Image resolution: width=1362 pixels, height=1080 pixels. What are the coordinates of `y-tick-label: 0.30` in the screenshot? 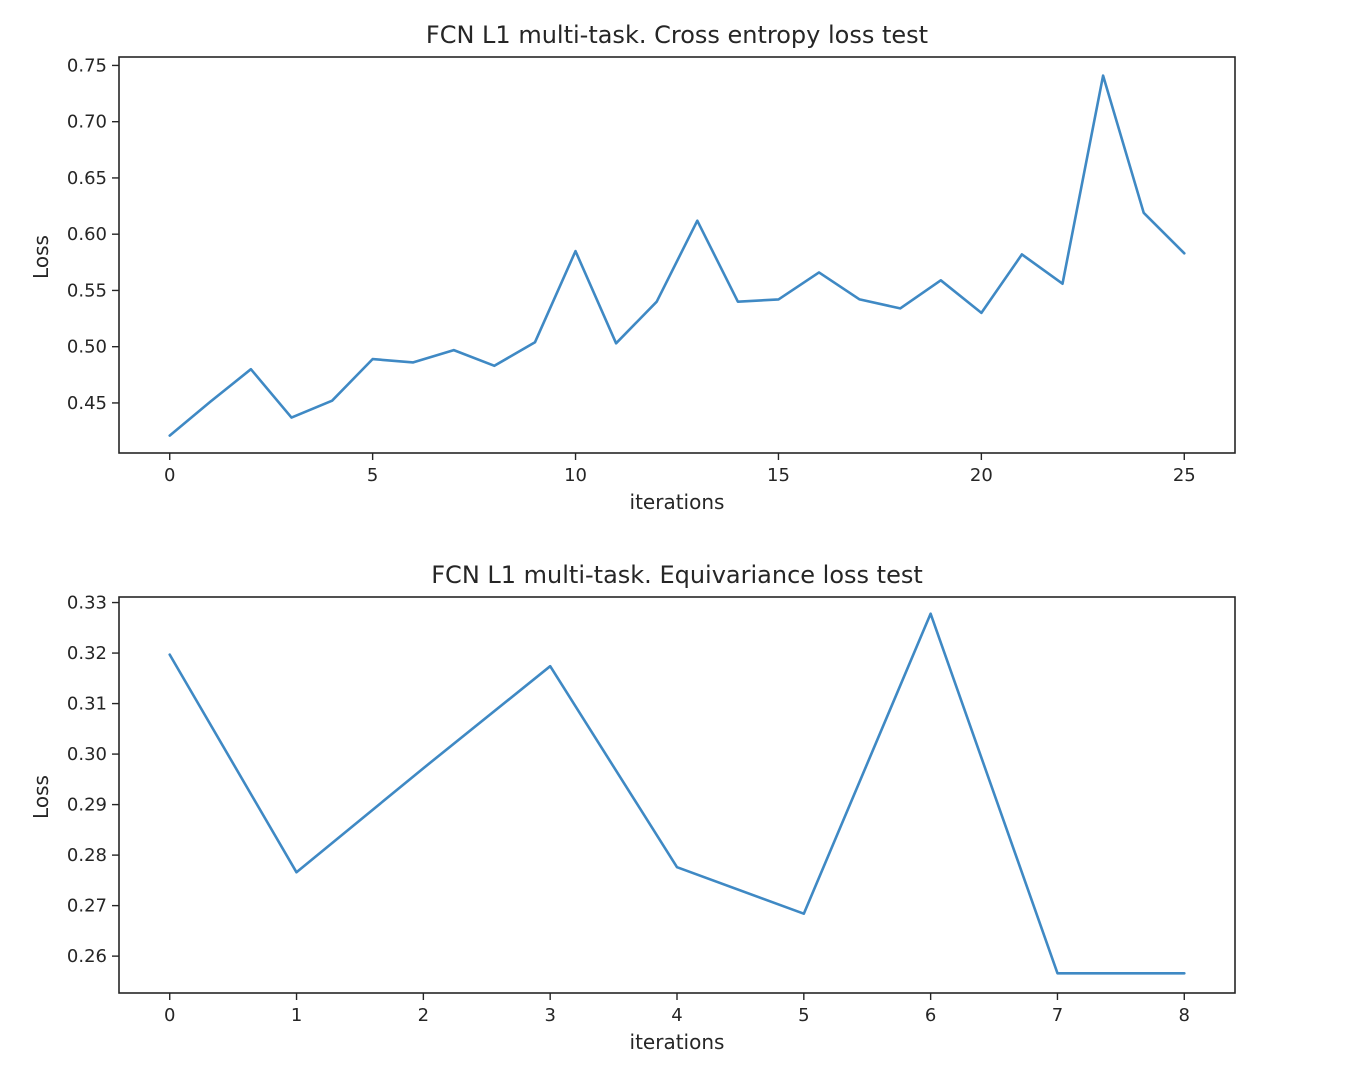 It's located at (87, 754).